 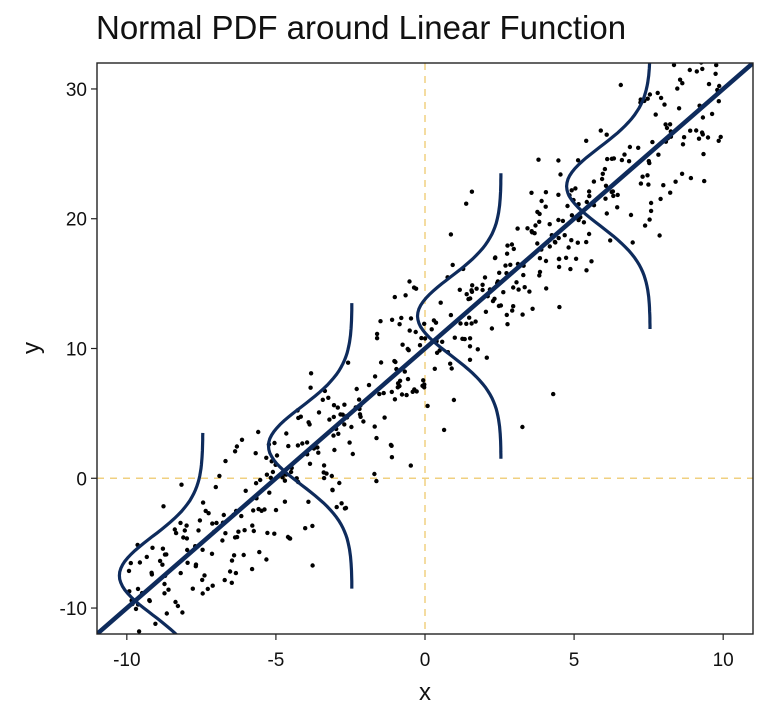 What do you see at coordinates (73, 609) in the screenshot?
I see `y-tick-label: -10` at bounding box center [73, 609].